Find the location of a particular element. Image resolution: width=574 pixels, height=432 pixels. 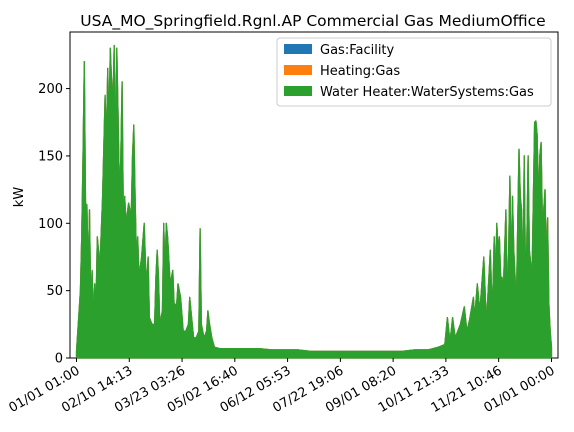

legend-label-water-heater: Water Heater:WaterSystems:Gas is located at coordinates (427, 92).